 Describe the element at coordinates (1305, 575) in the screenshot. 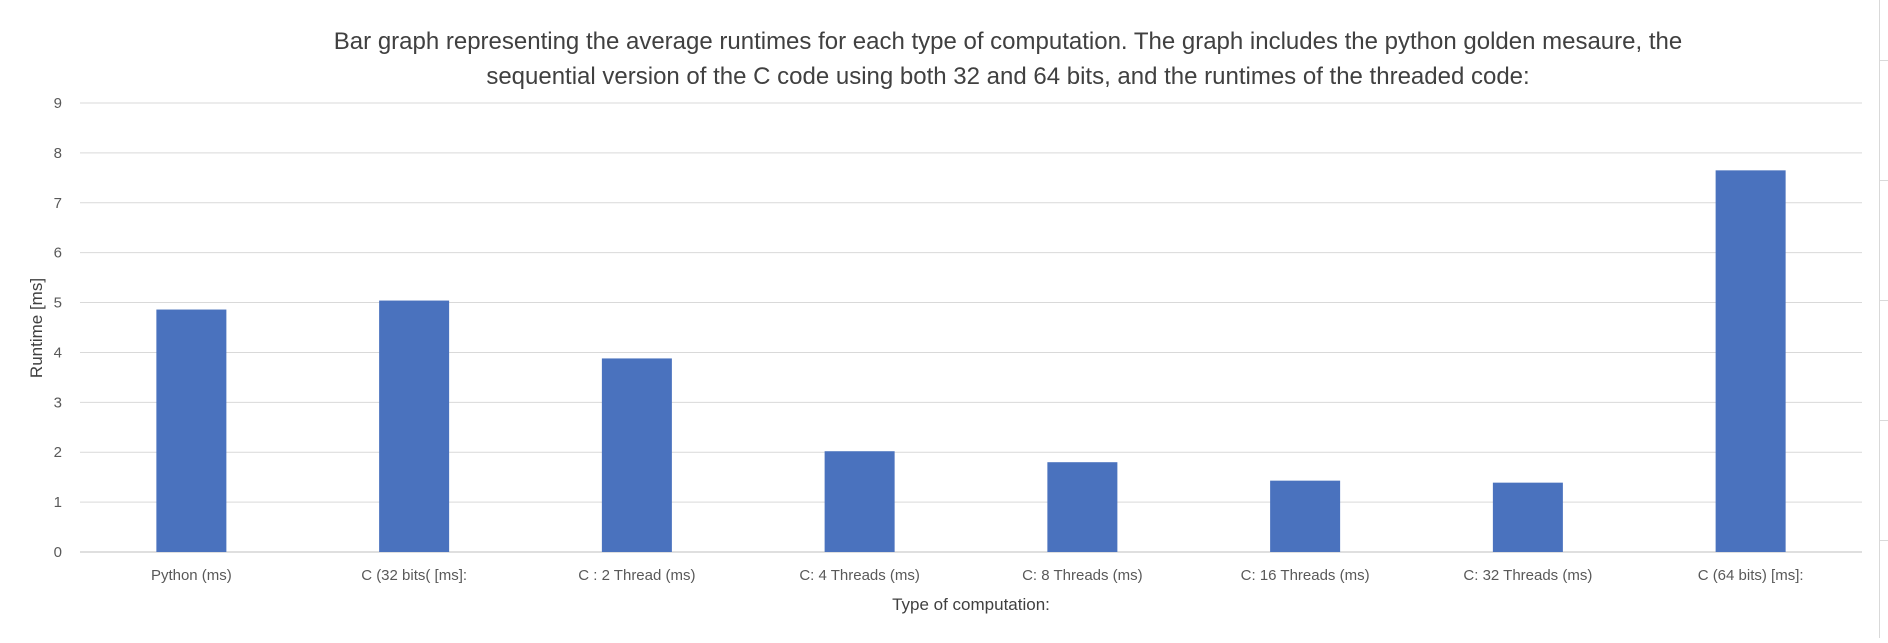

I see `x-tick-label: C: 16 Threads (ms)` at that location.